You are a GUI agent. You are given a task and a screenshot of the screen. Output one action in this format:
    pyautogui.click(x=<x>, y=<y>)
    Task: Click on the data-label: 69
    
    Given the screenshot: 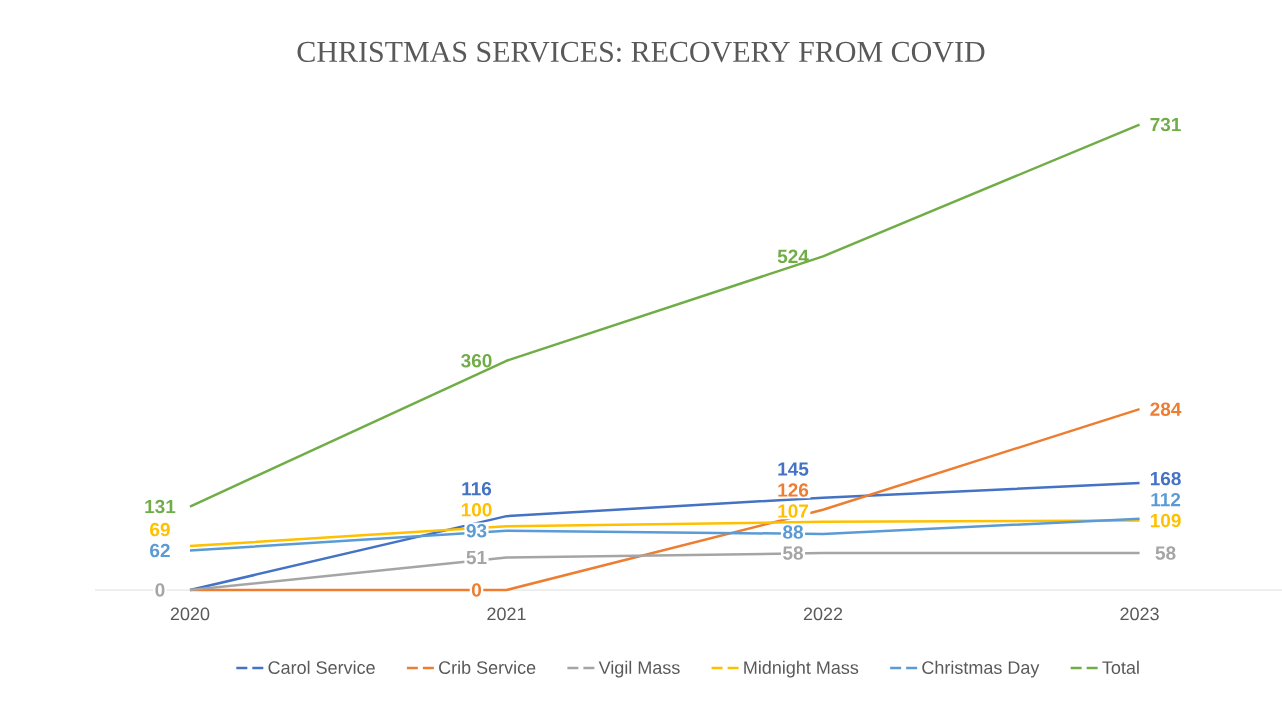 What is the action you would take?
    pyautogui.click(x=160, y=529)
    